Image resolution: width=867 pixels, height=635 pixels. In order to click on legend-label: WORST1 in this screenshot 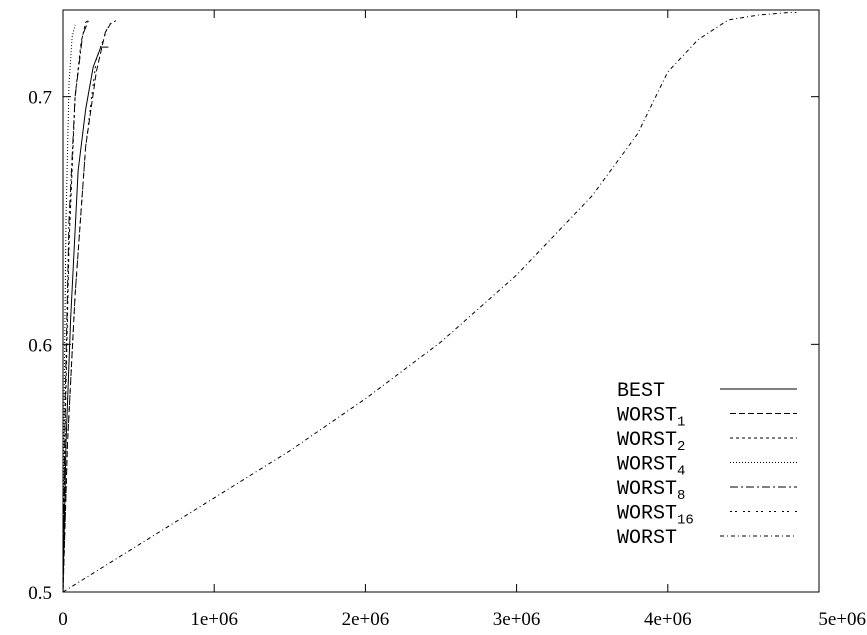, I will do `click(651, 418)`.